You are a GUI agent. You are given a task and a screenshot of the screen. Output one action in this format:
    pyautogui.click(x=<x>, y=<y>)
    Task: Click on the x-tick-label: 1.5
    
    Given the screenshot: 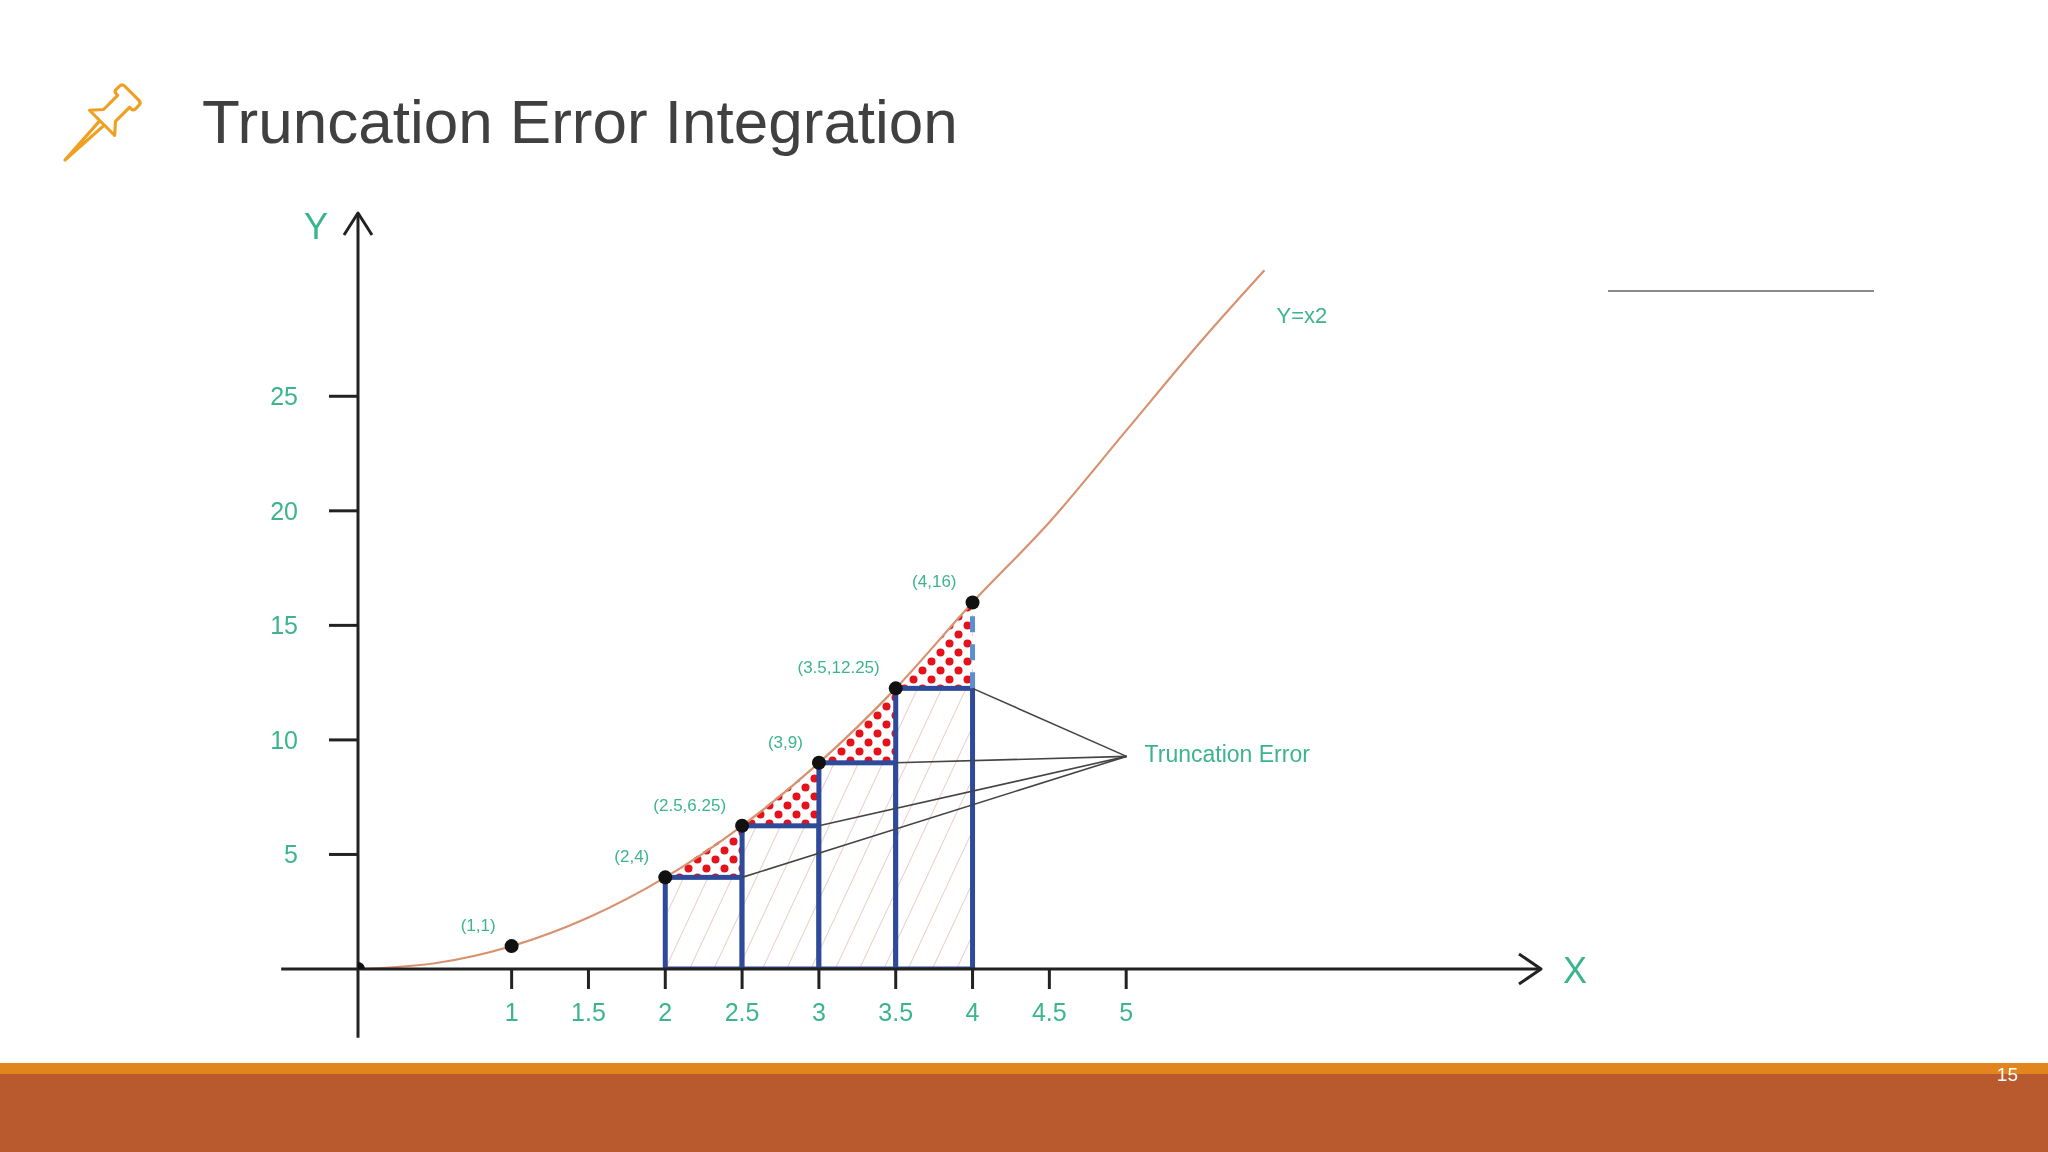 What is the action you would take?
    pyautogui.click(x=588, y=1011)
    